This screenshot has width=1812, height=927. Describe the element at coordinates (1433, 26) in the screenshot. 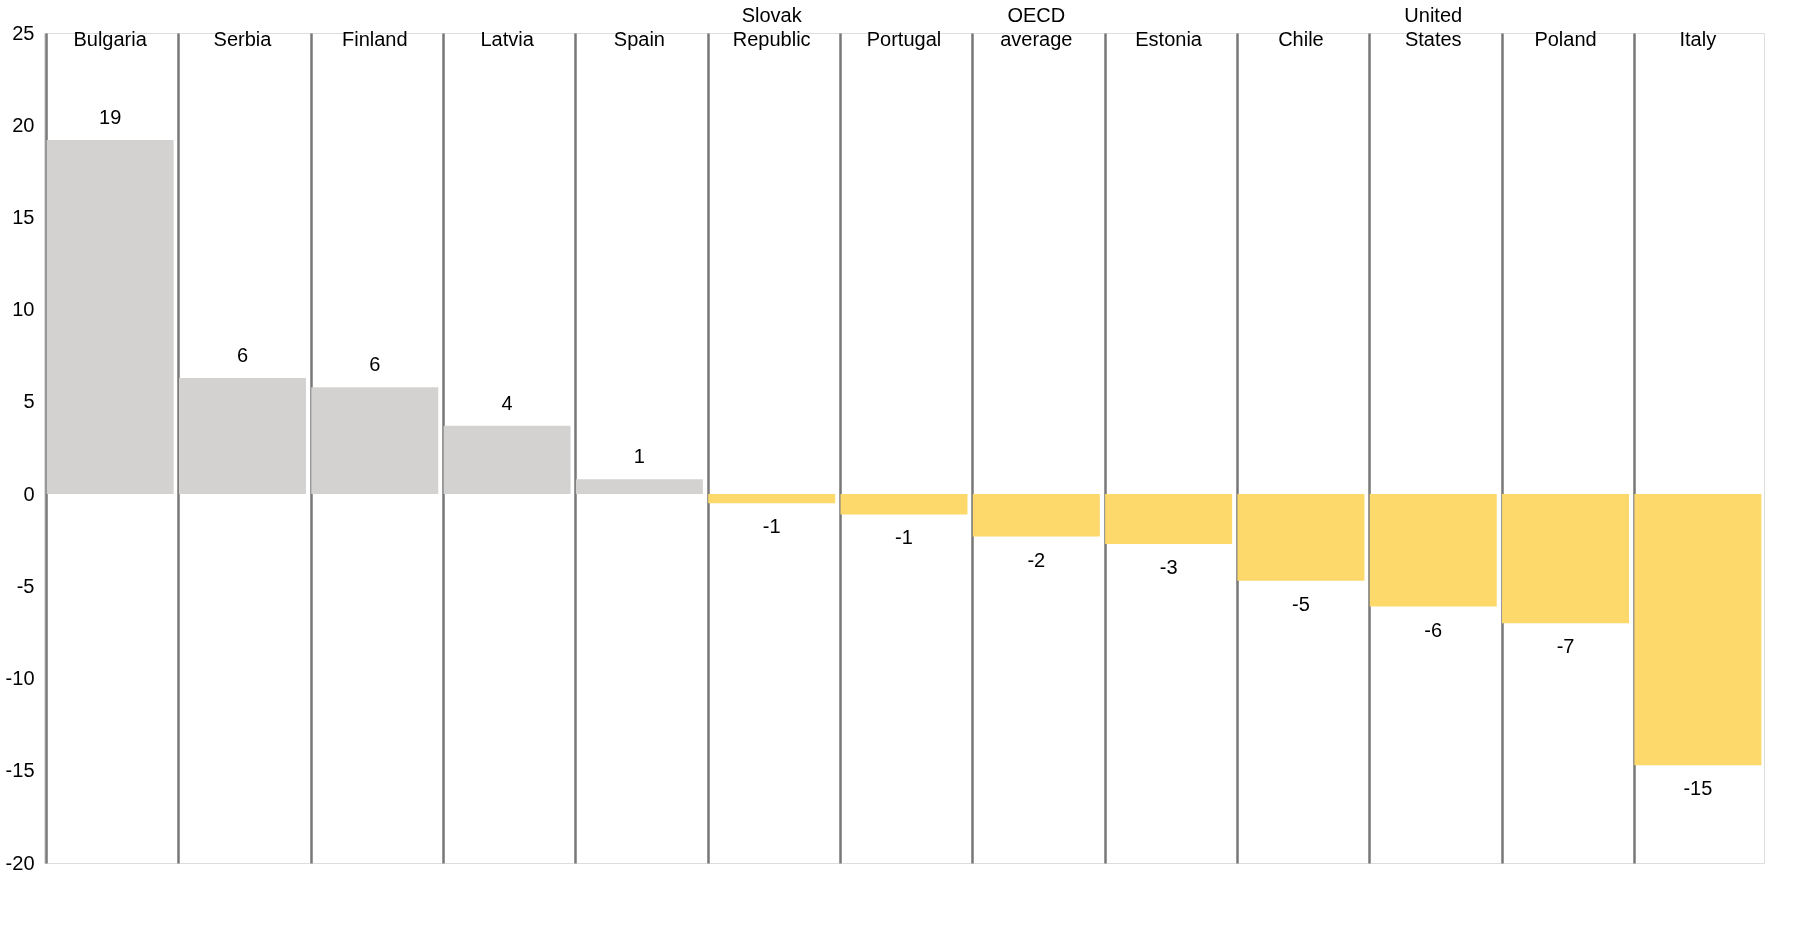

I see `x-tick-label: United States` at that location.